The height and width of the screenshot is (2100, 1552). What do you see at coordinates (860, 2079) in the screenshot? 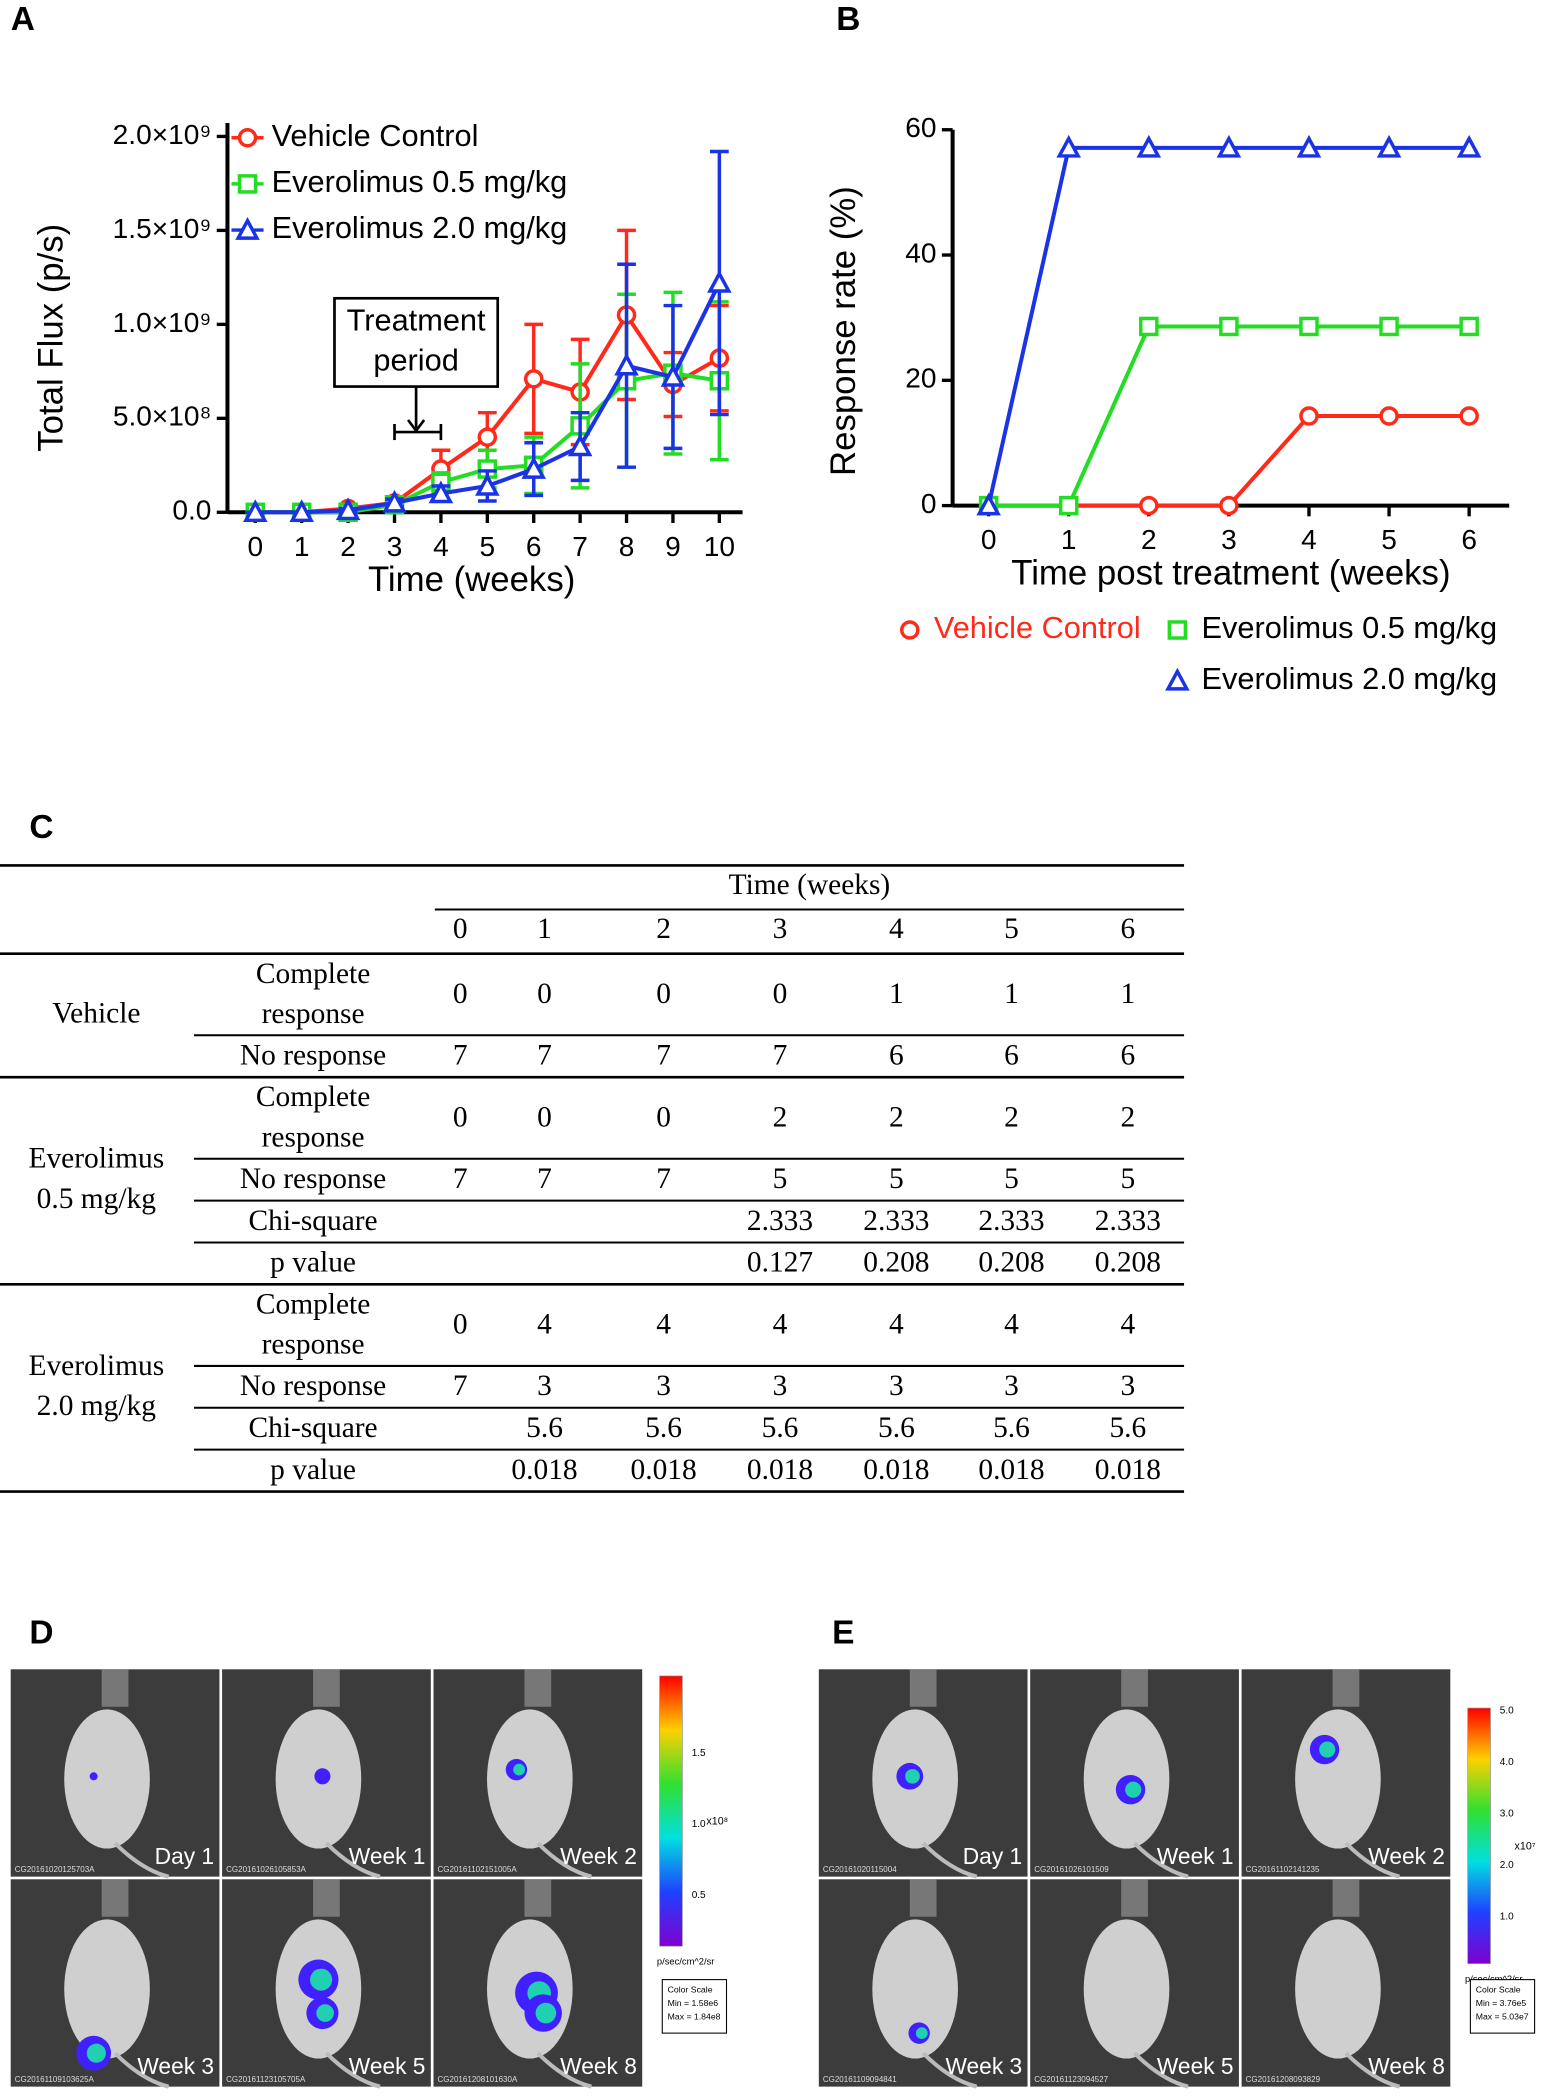
I see `image-id: CG20161109094841` at bounding box center [860, 2079].